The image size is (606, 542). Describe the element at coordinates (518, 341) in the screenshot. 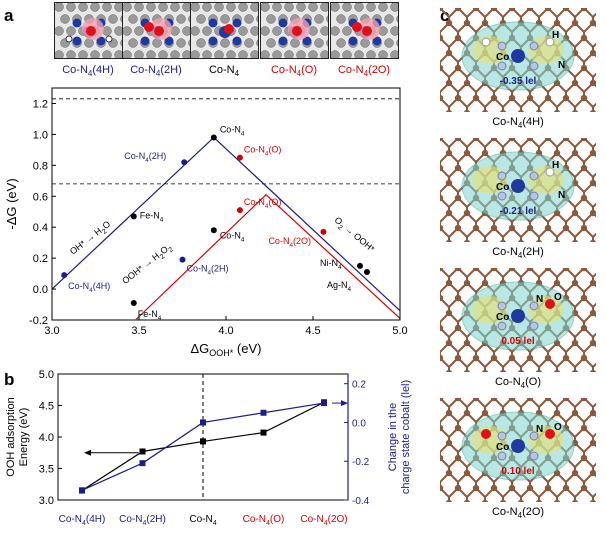

I see `charge-value: 0.05 lel` at that location.